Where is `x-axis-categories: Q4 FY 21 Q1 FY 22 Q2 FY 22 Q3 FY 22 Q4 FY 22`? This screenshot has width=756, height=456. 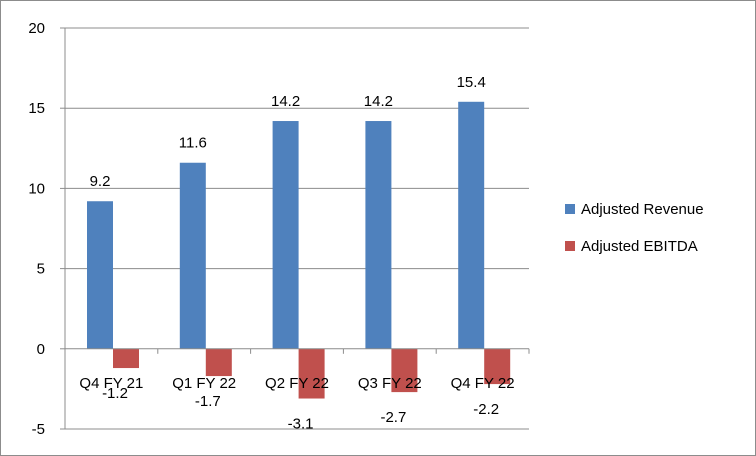 x-axis-categories: Q4 FY 21 Q1 FY 22 Q2 FY 22 Q3 FY 22 Q4 FY 22 is located at coordinates (296, 383).